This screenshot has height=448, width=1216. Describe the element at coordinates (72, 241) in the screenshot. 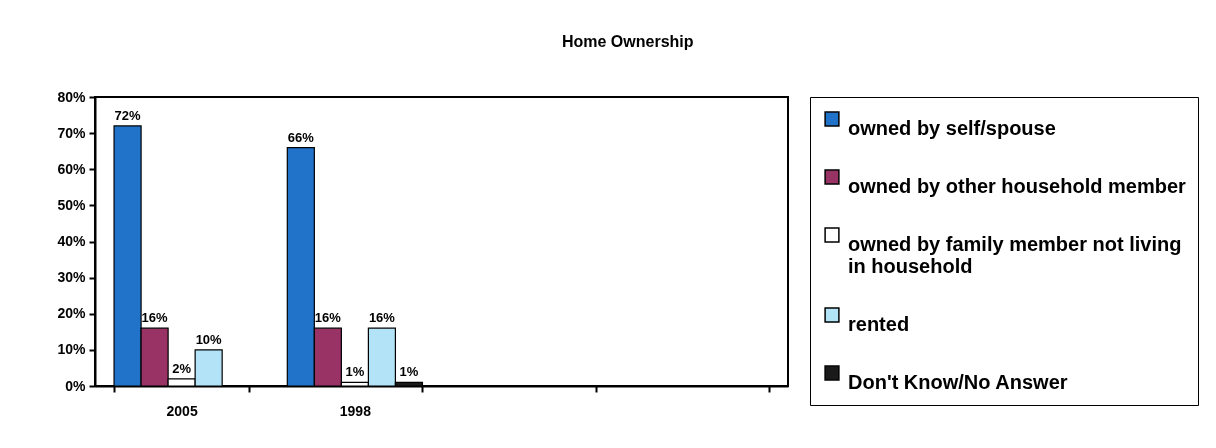

I see `y-tick-label: 40%` at that location.